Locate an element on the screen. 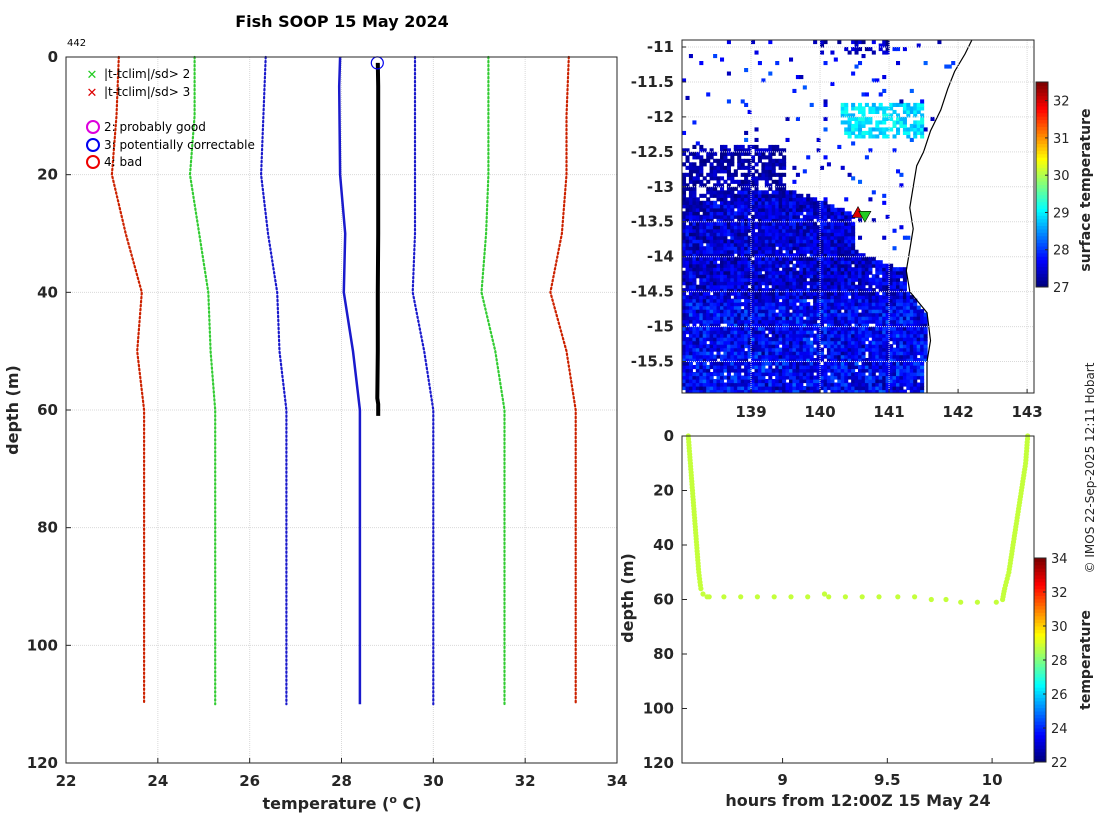 The width and height of the screenshot is (1100, 820). sst-colorbar-segment is located at coordinates (1042, 200).